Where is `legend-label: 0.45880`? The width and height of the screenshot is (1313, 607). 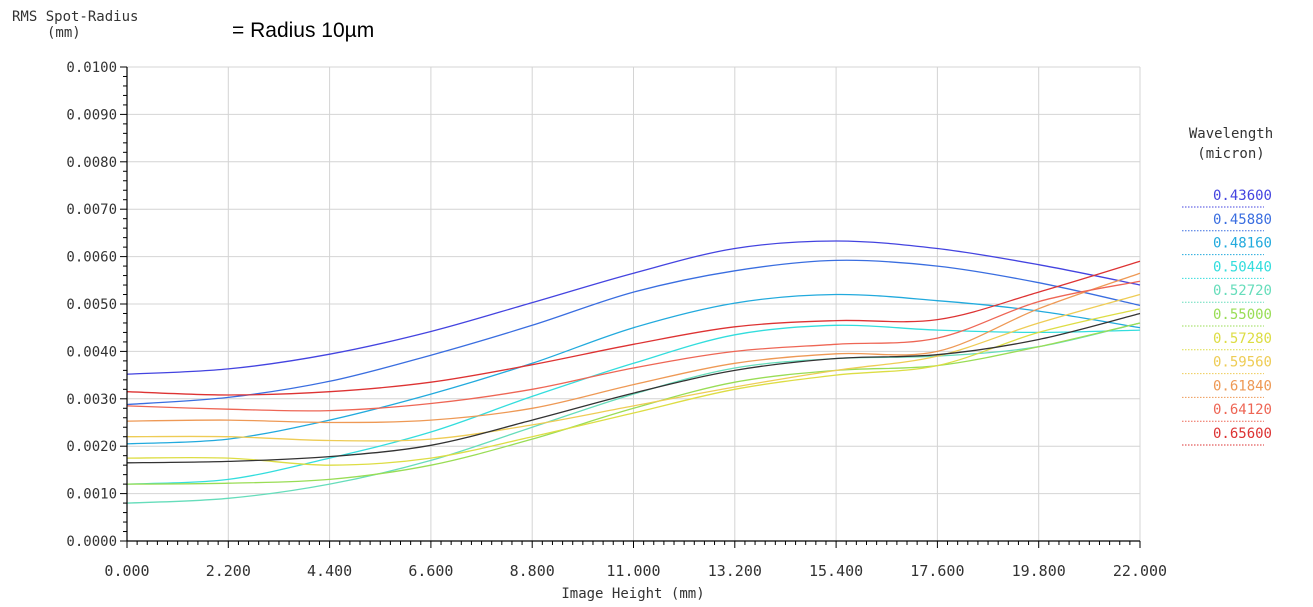 legend-label: 0.45880 is located at coordinates (1242, 220).